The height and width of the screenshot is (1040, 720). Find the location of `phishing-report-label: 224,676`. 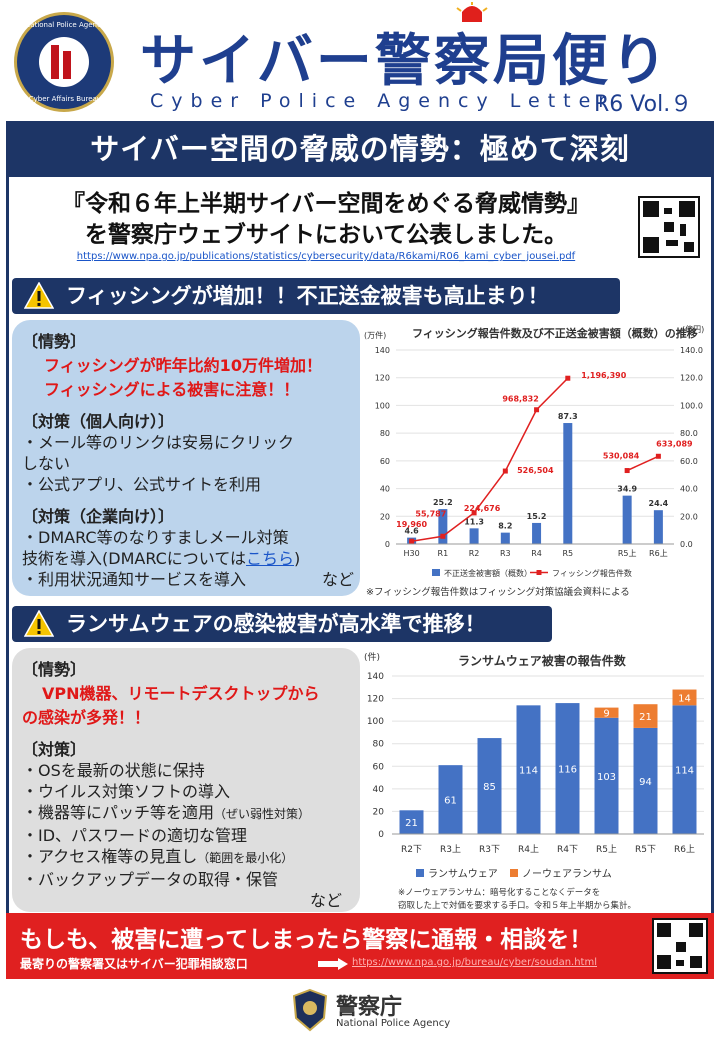

phishing-report-label: 224,676 is located at coordinates (482, 508).